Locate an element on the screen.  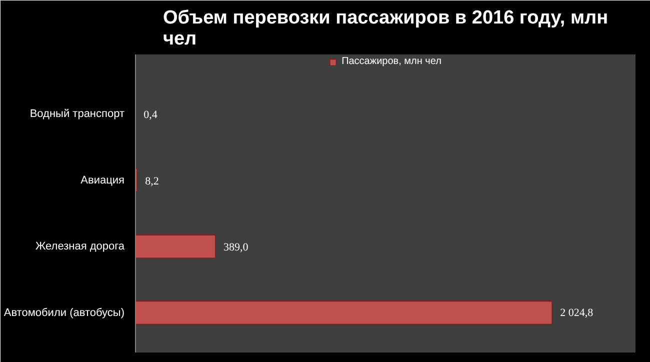
y-tick-label: Железная дорога is located at coordinates (81, 246).